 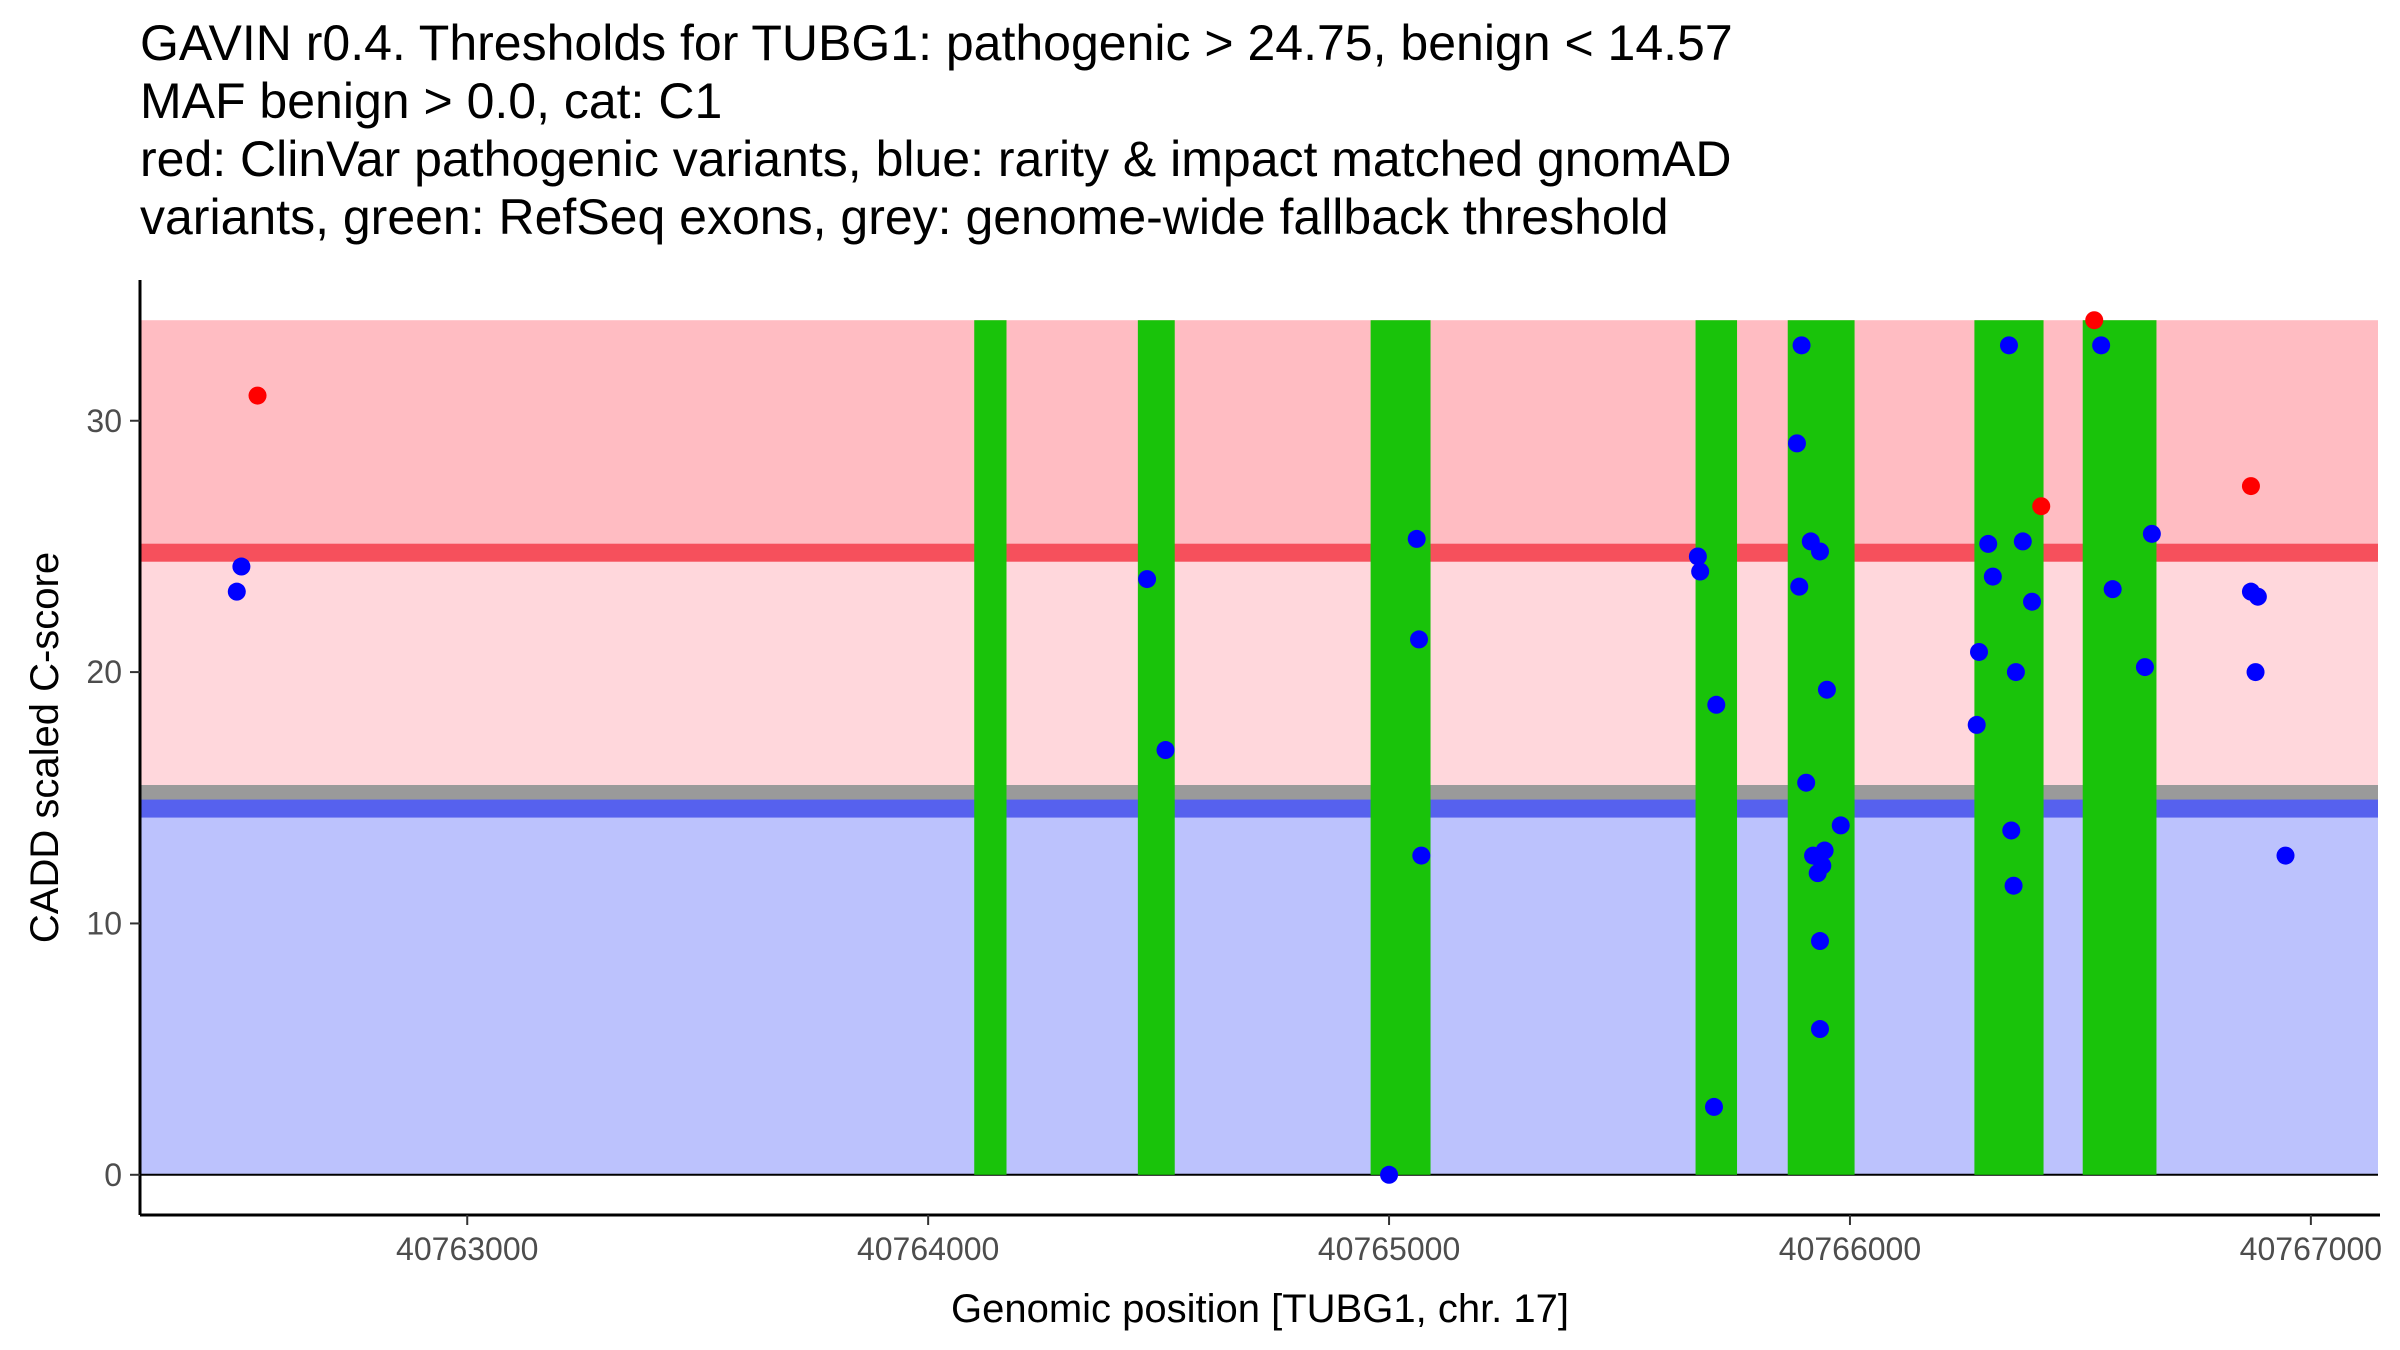 I want to click on y-tick-label: 10, so click(x=104, y=923).